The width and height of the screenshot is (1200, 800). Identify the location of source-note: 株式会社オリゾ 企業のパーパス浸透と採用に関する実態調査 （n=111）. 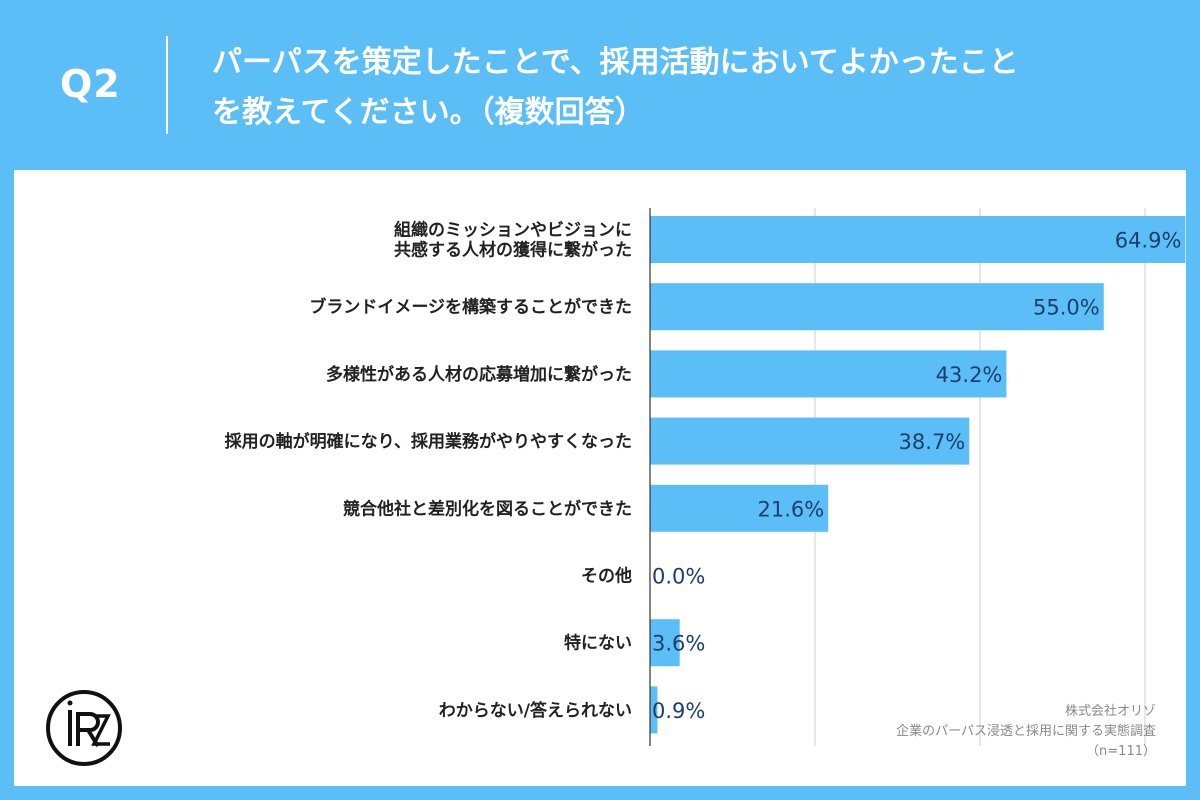
(1026, 732).